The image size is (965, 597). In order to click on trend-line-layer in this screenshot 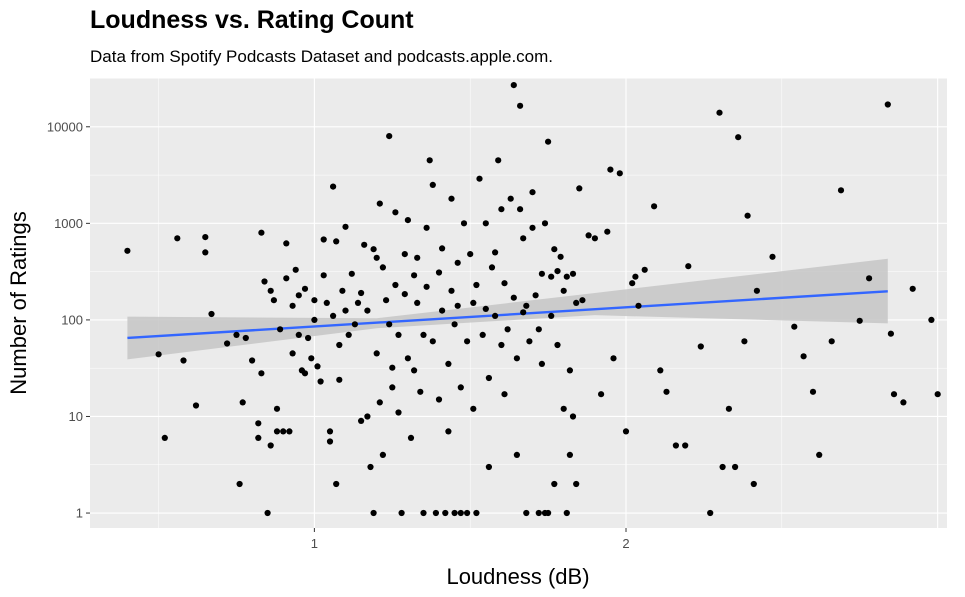, I will do `click(507, 315)`.